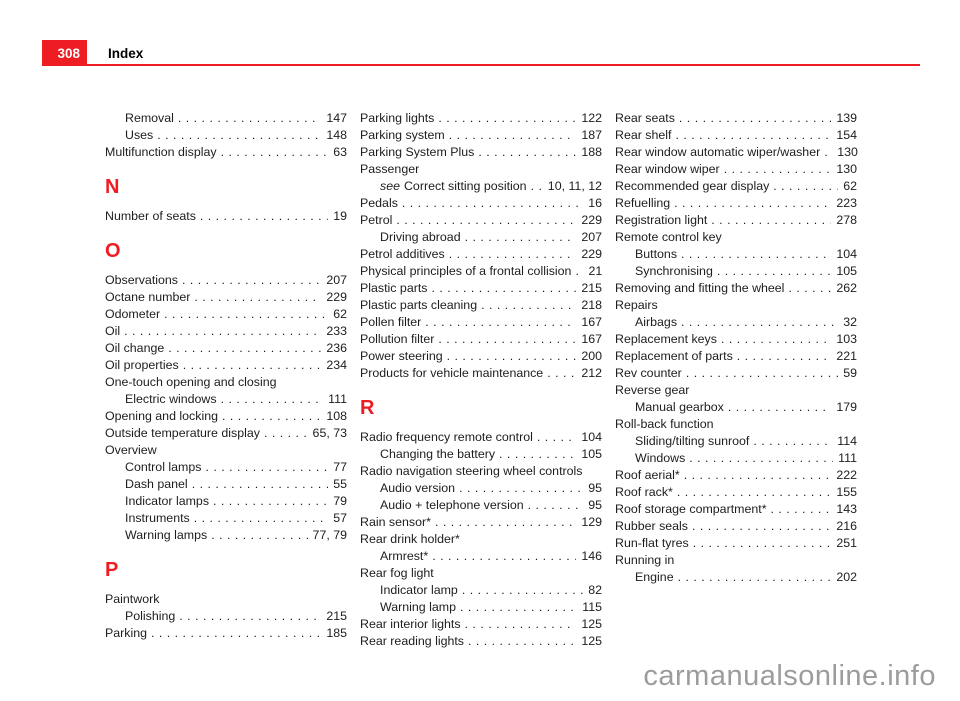  I want to click on page-ref: 212, so click(591, 373).